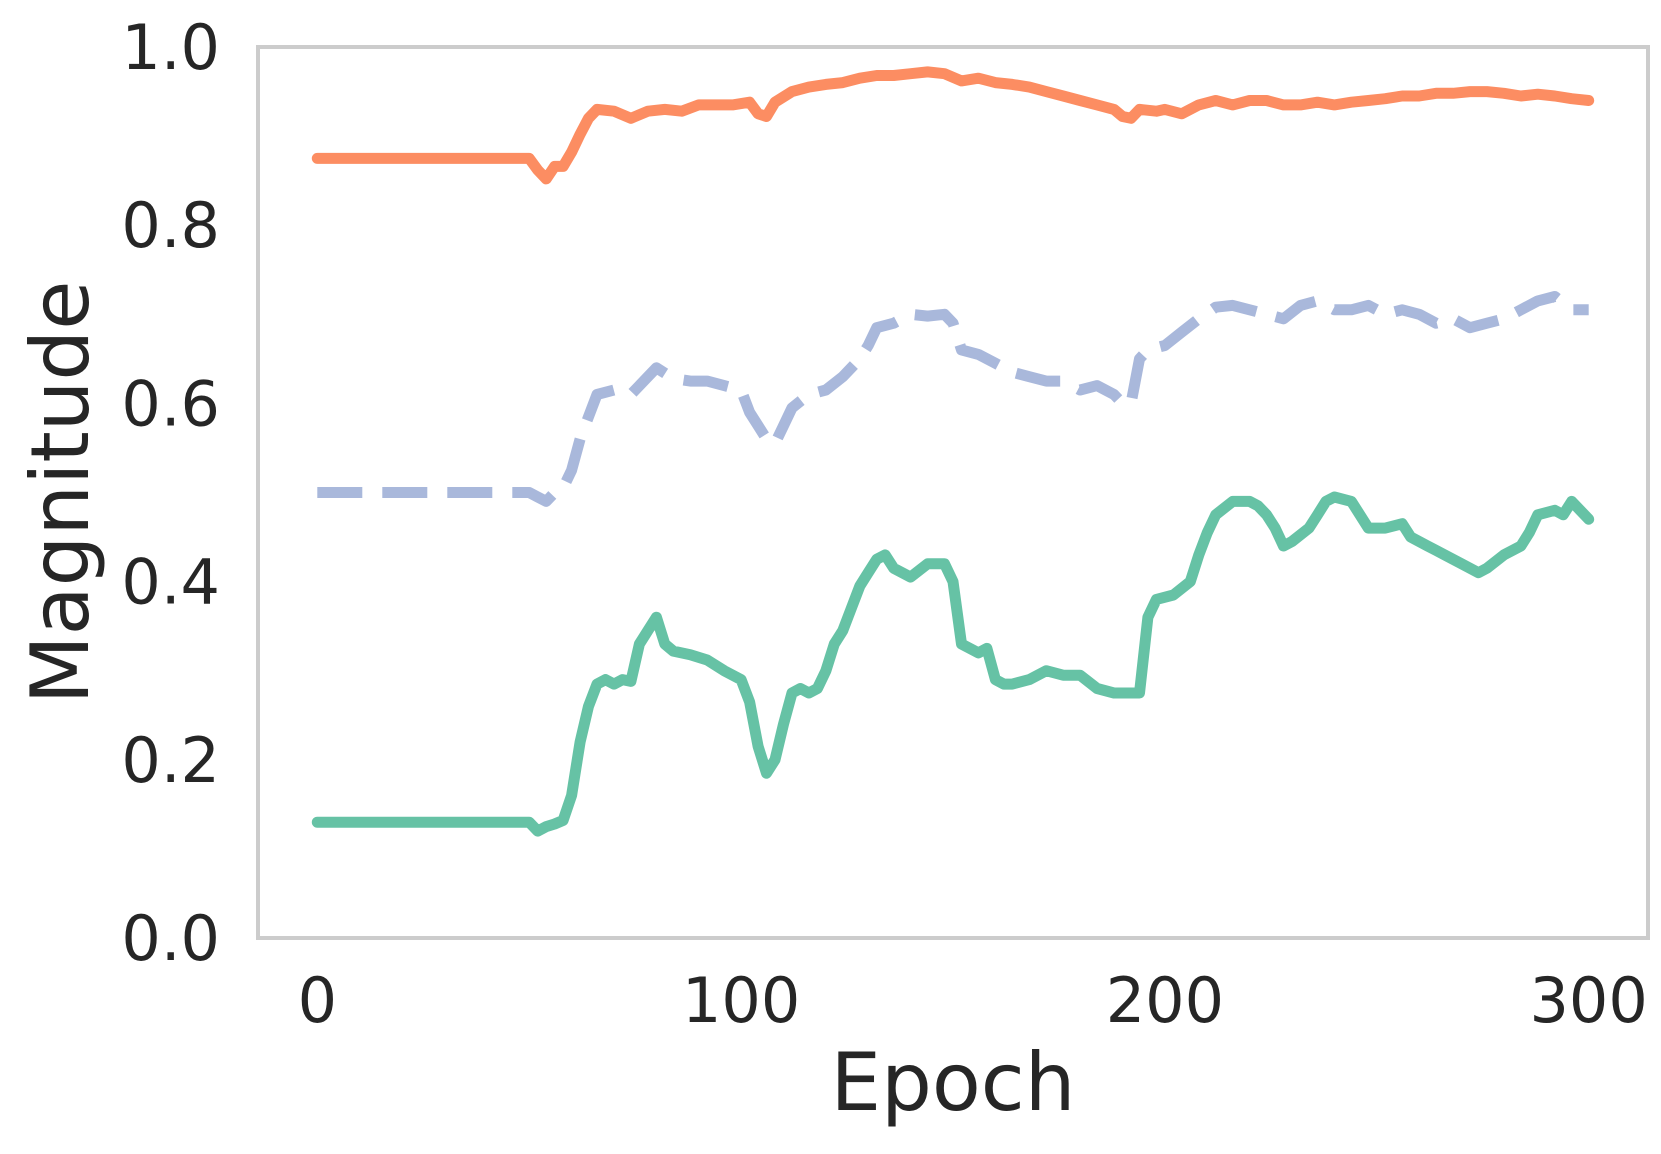 This screenshot has width=1661, height=1154. Describe the element at coordinates (953, 1082) in the screenshot. I see `x-axis-label: Epoch` at that location.